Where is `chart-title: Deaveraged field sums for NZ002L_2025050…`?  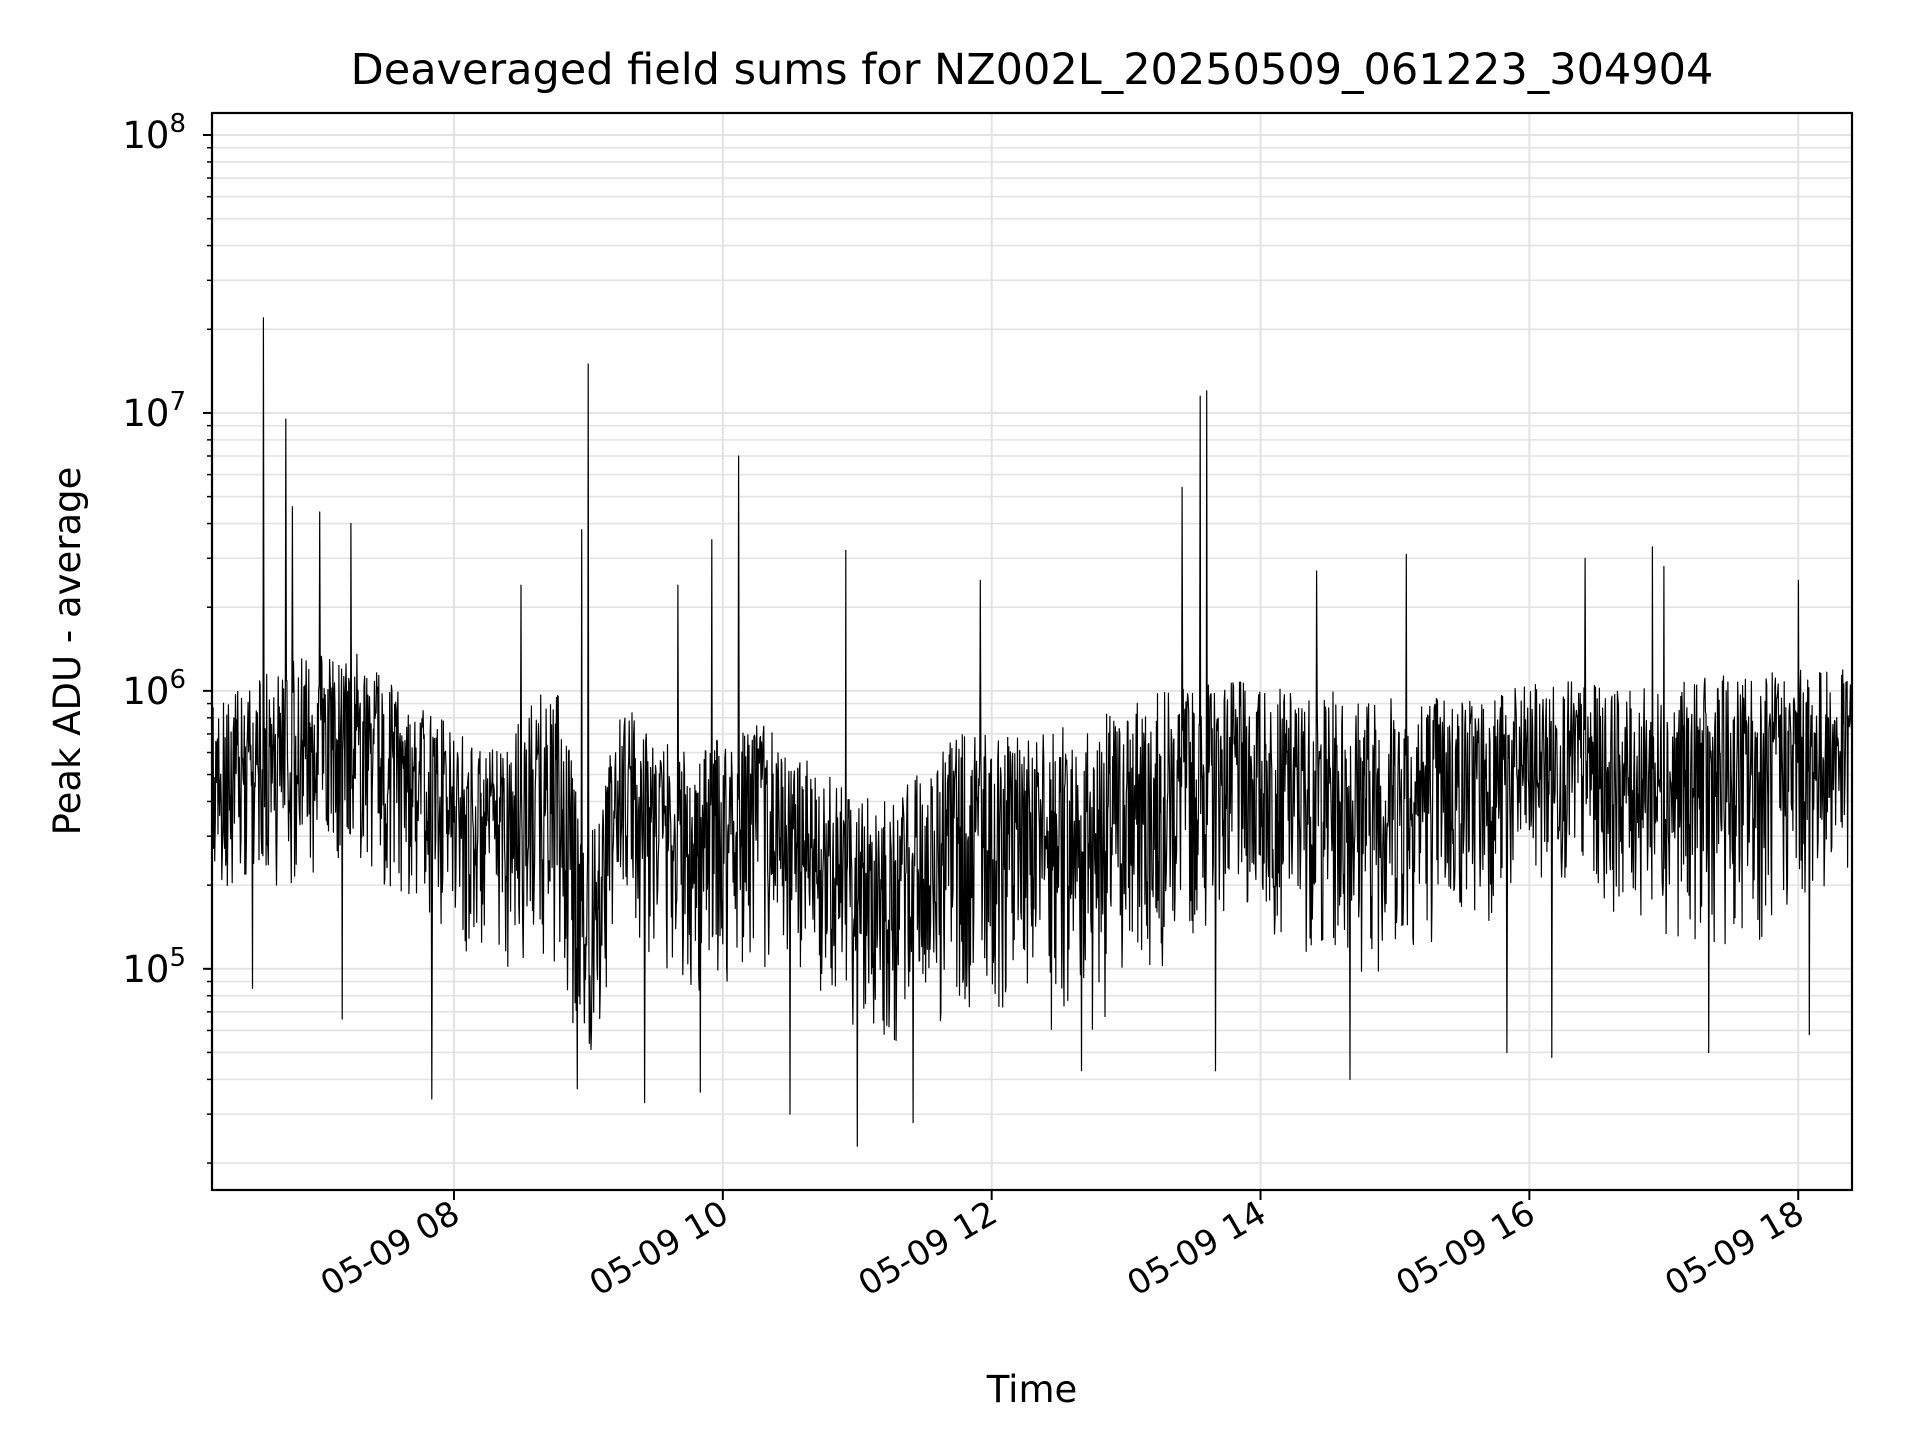
chart-title: Deaveraged field sums for NZ002L_2025050… is located at coordinates (1032, 70).